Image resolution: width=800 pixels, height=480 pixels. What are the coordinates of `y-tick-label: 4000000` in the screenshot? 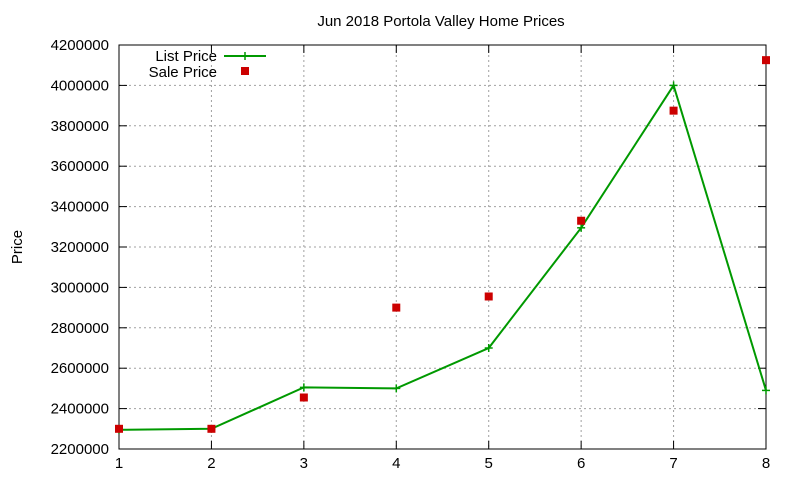 It's located at (80, 85).